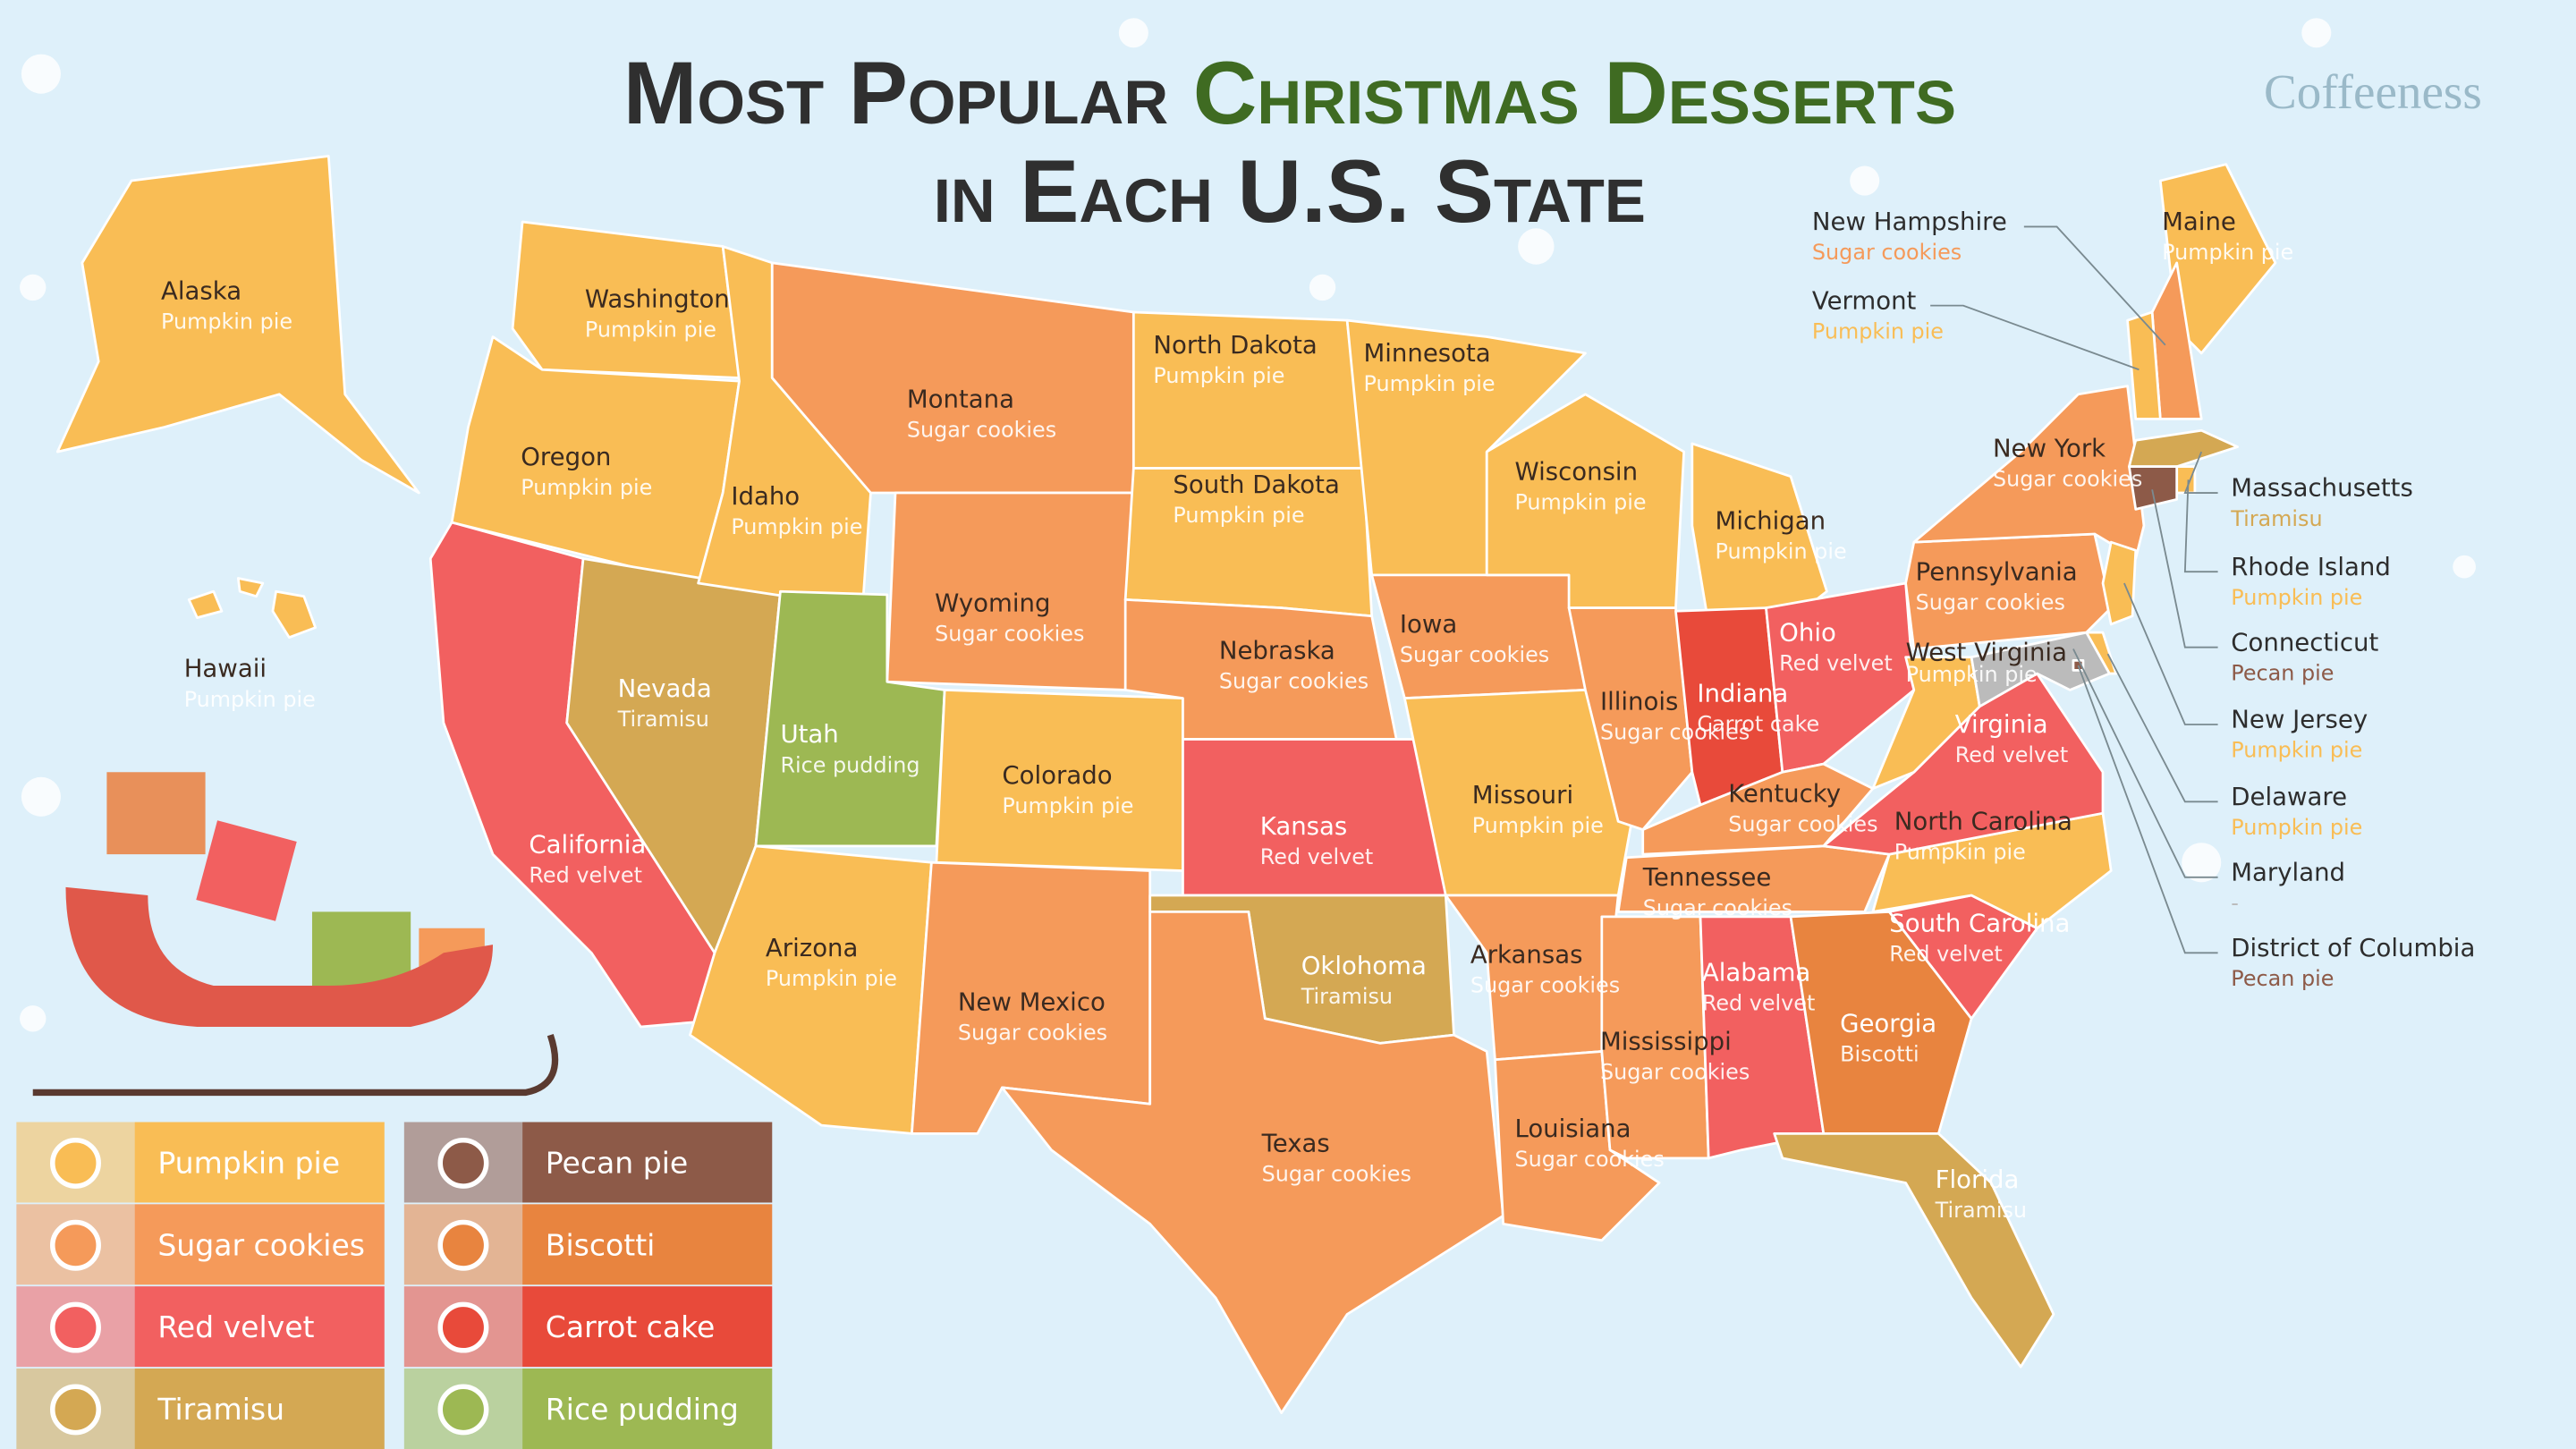  I want to click on state-name: Minnesota, so click(1426, 353).